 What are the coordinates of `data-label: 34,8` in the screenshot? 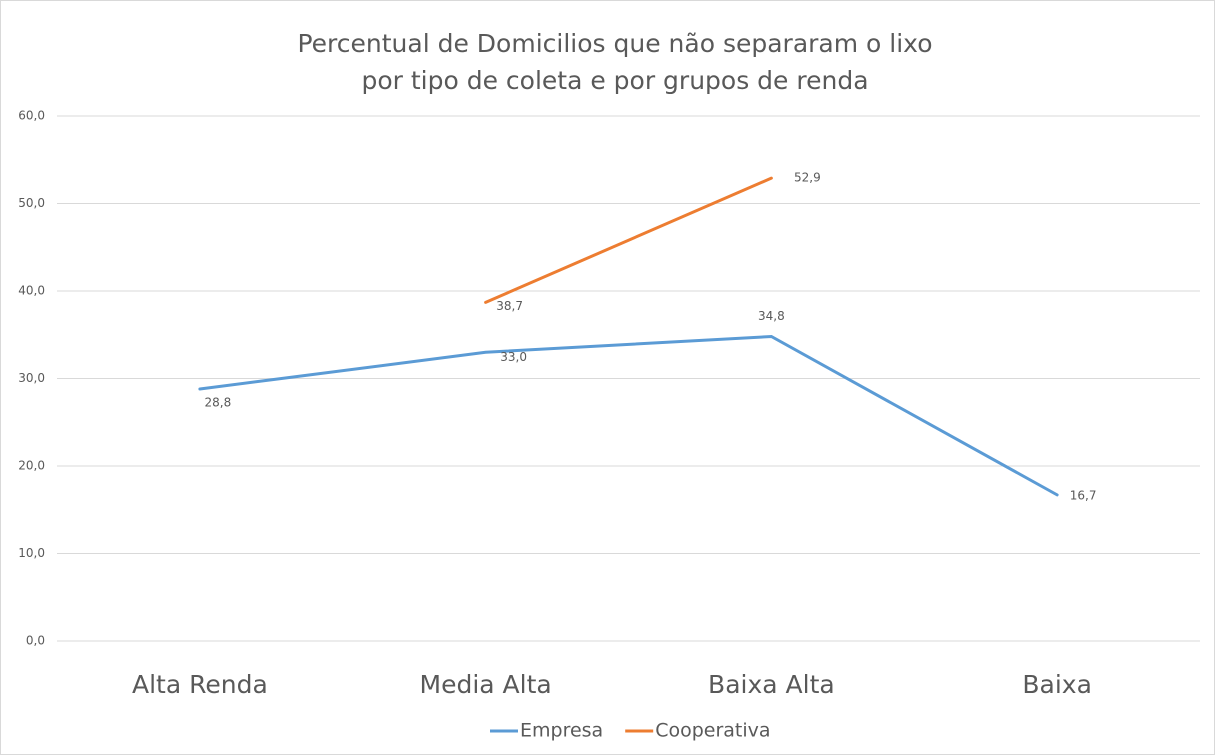 It's located at (771, 316).